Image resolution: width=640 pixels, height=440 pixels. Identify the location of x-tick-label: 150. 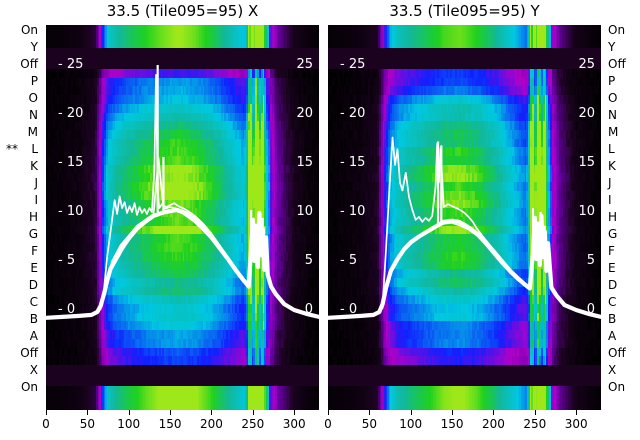
(170, 424).